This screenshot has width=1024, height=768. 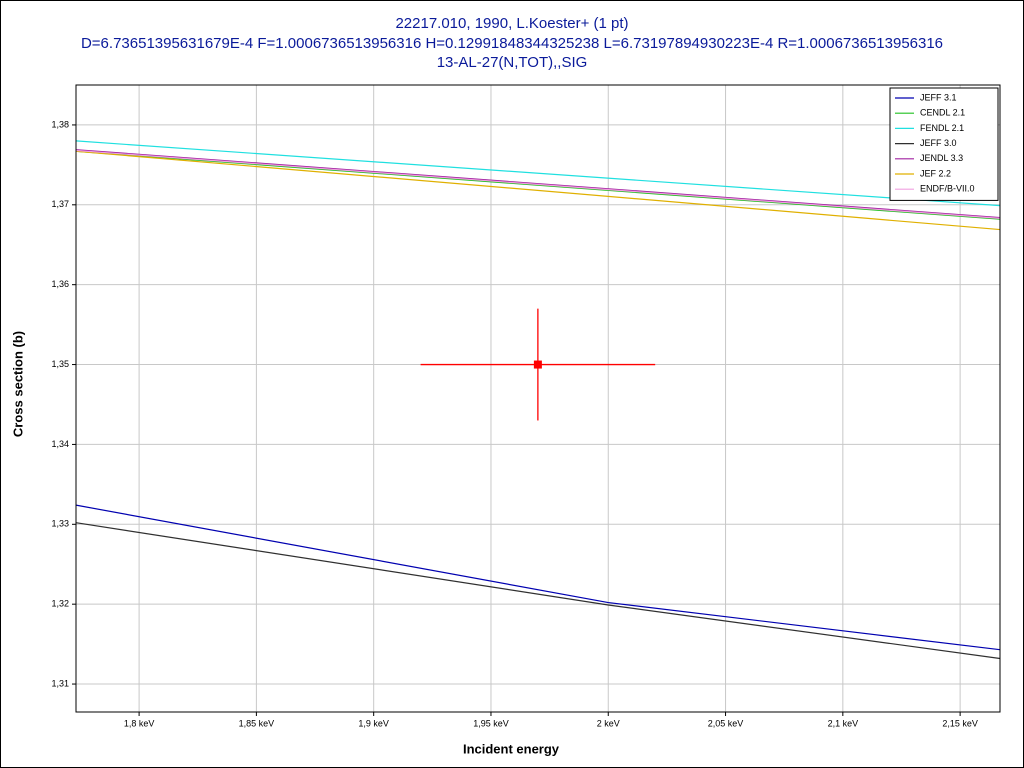 I want to click on legend-label: JEFF 3.0, so click(x=938, y=143).